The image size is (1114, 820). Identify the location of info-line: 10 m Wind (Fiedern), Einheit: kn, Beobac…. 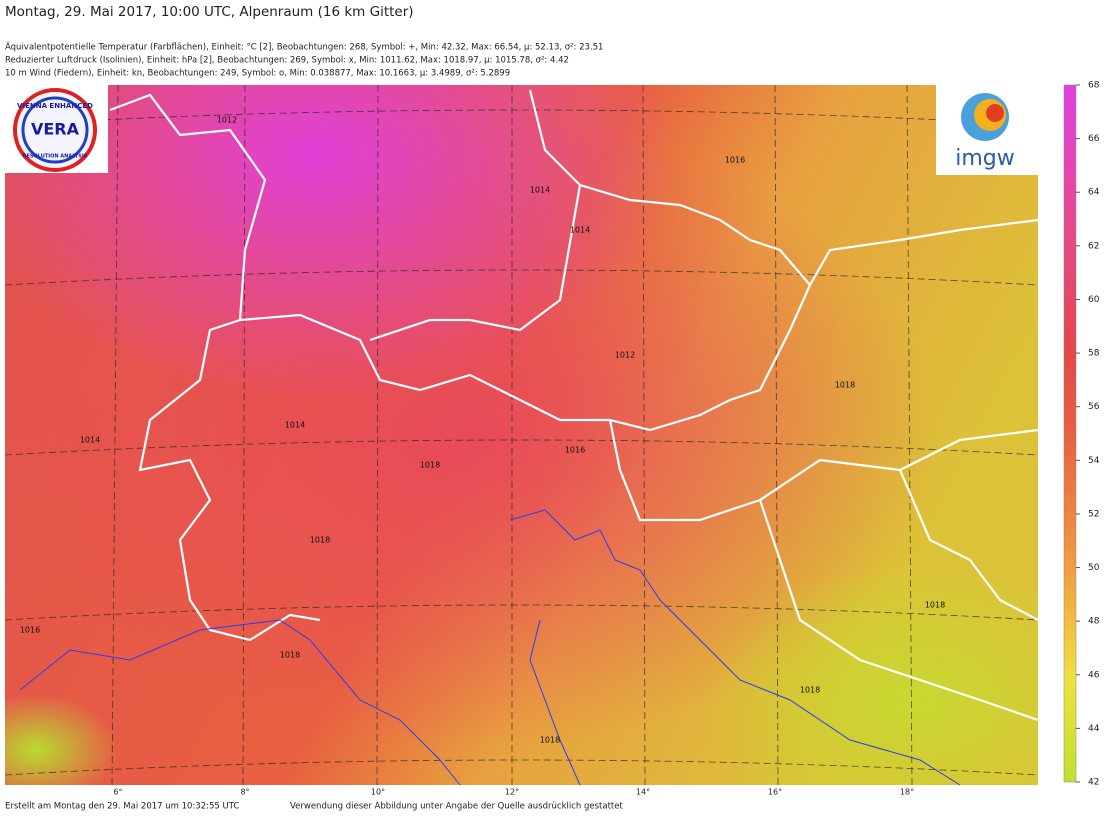
(257, 74).